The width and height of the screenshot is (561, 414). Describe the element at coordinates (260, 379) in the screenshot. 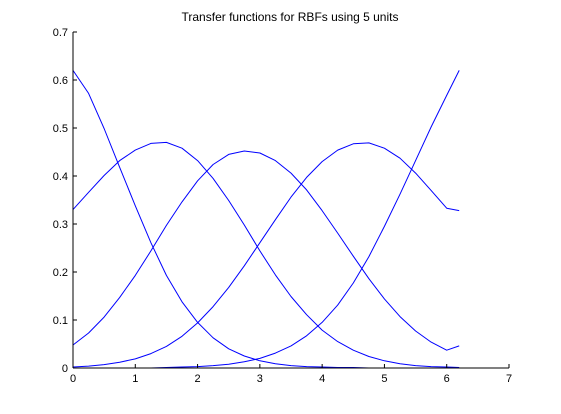

I see `x-tick-label: 3` at that location.